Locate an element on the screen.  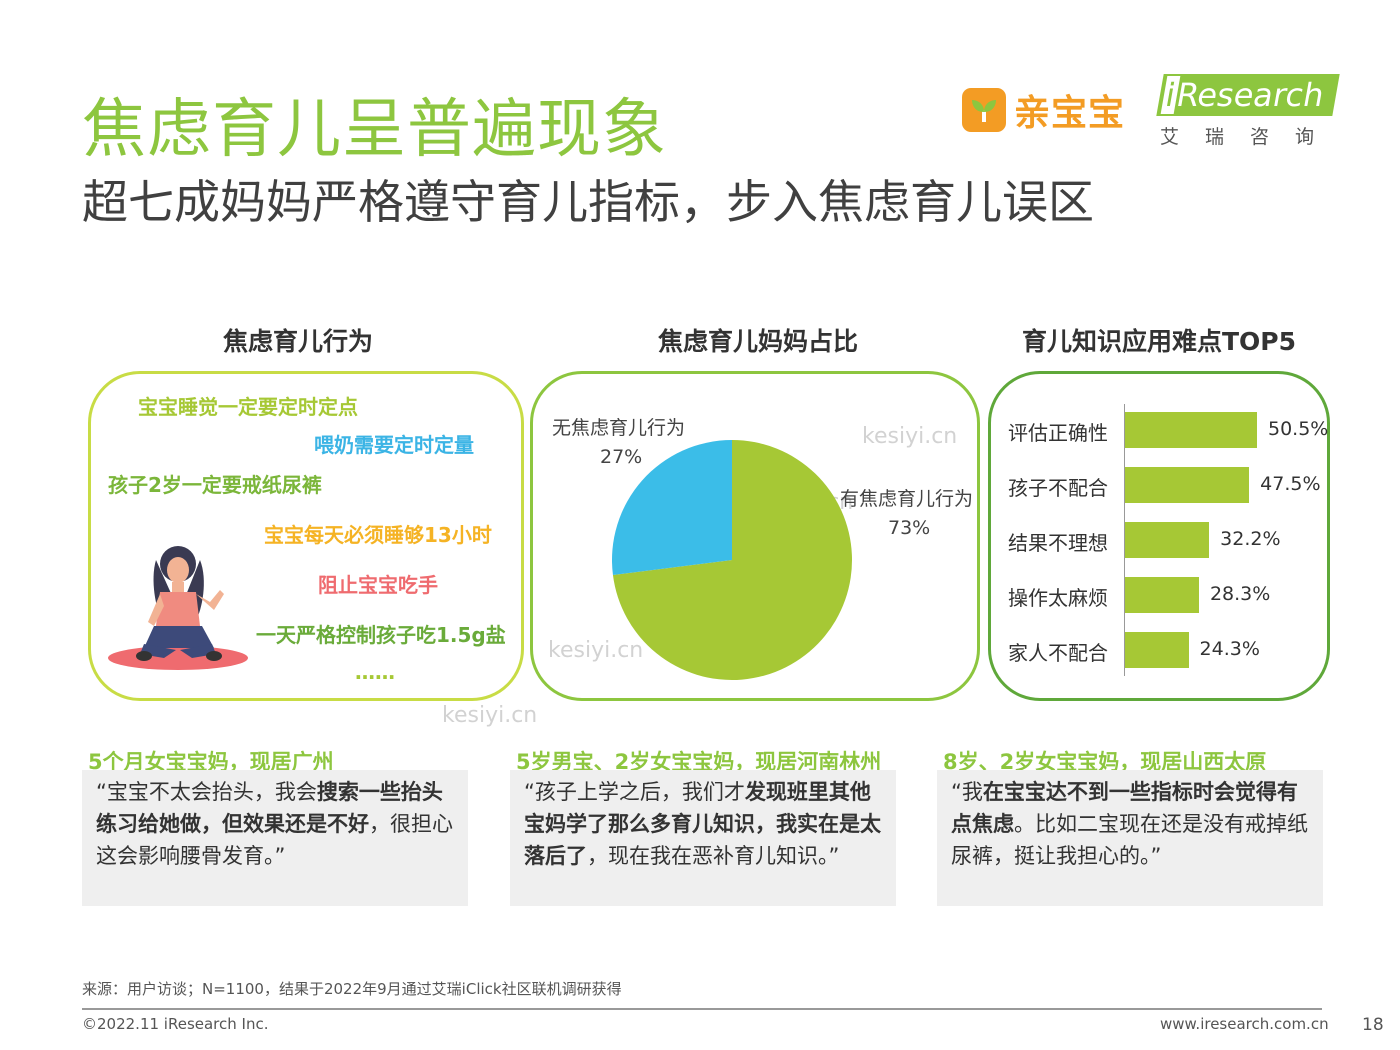
qinbaobao-logo-text: 亲宝宝 is located at coordinates (1070, 113).